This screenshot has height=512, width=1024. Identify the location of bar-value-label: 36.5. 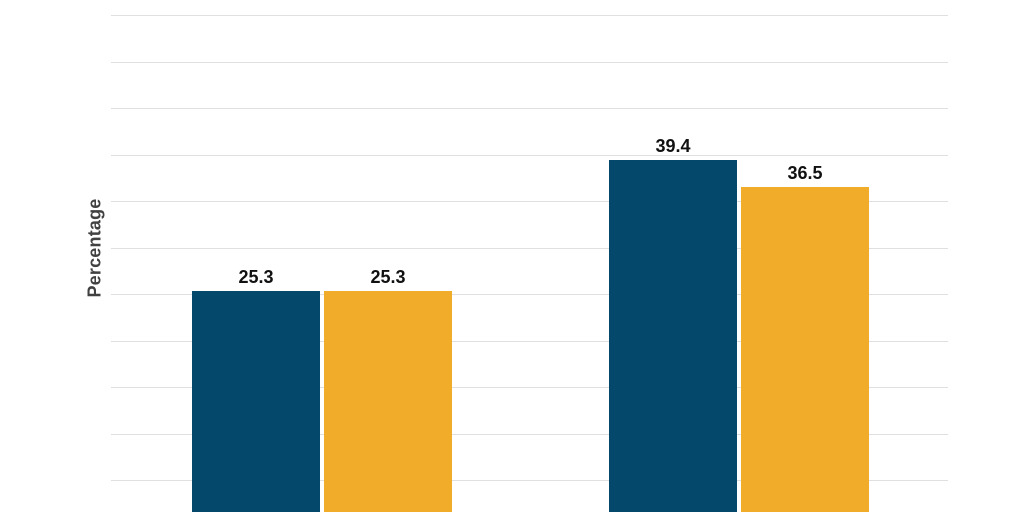
(805, 173).